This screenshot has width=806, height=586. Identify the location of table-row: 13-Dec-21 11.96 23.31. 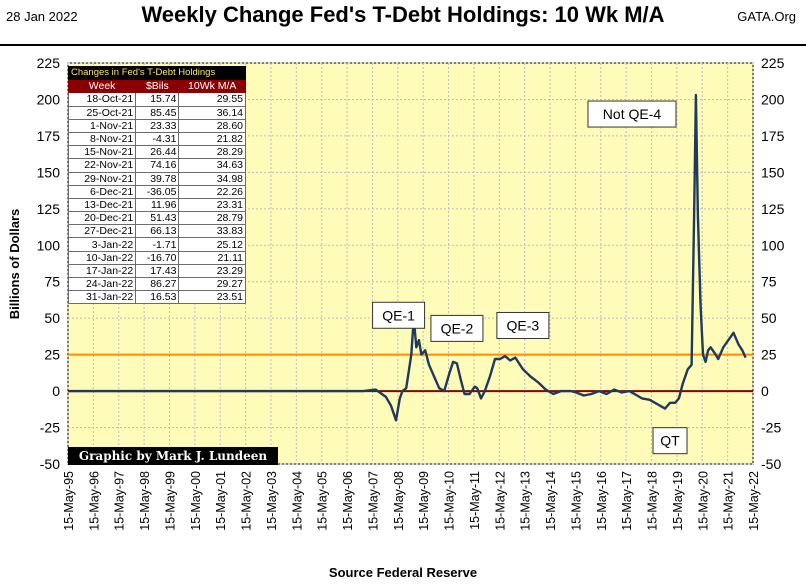
(156, 205).